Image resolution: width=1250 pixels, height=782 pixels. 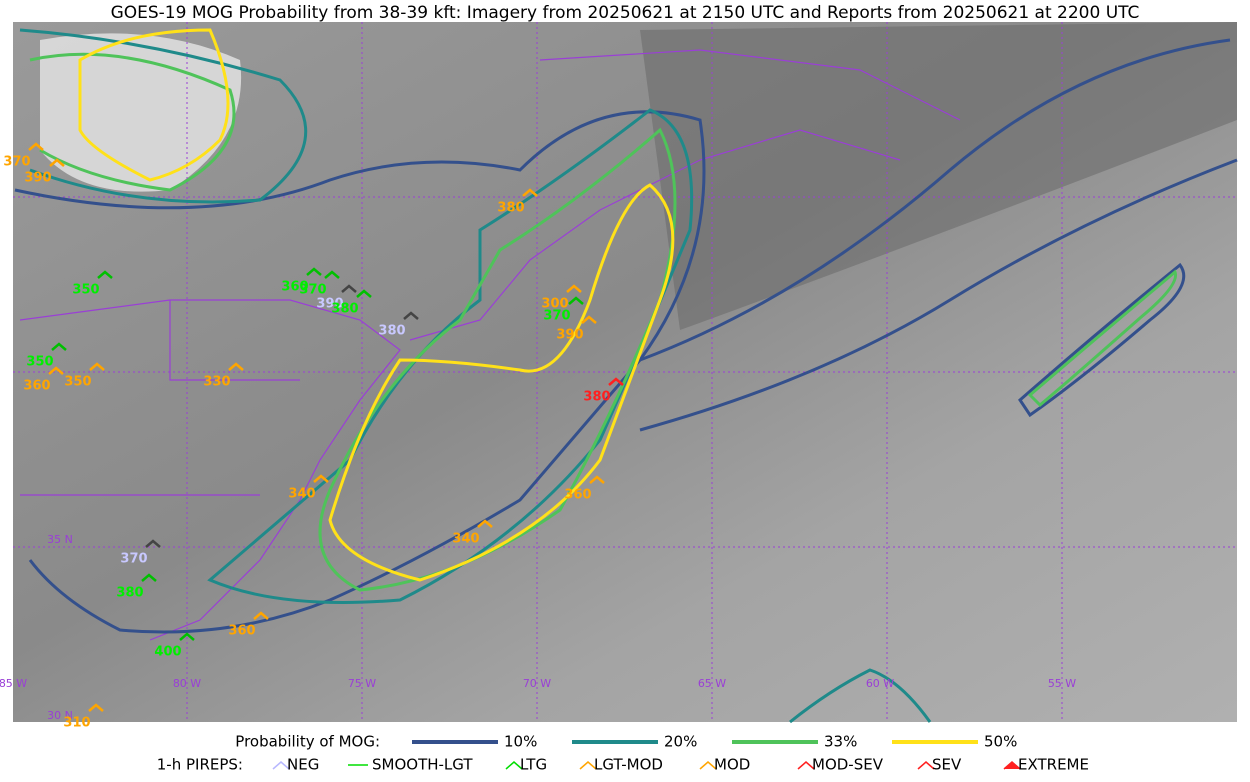 I want to click on lat-label: 35 N, so click(x=60, y=539).